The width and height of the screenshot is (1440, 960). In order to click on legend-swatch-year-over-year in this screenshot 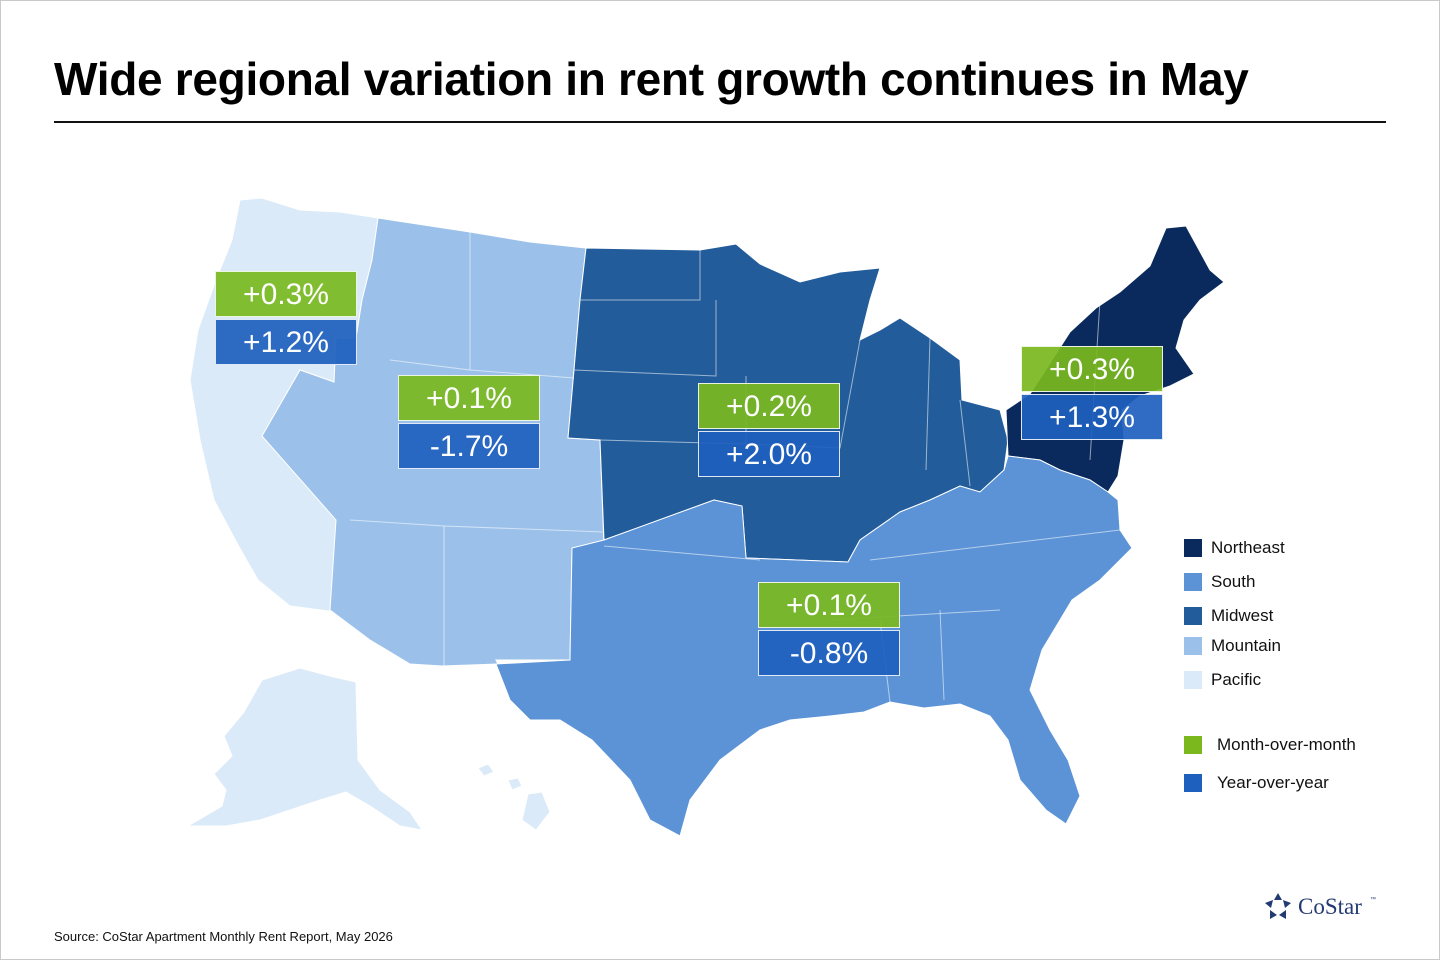, I will do `click(1193, 783)`.